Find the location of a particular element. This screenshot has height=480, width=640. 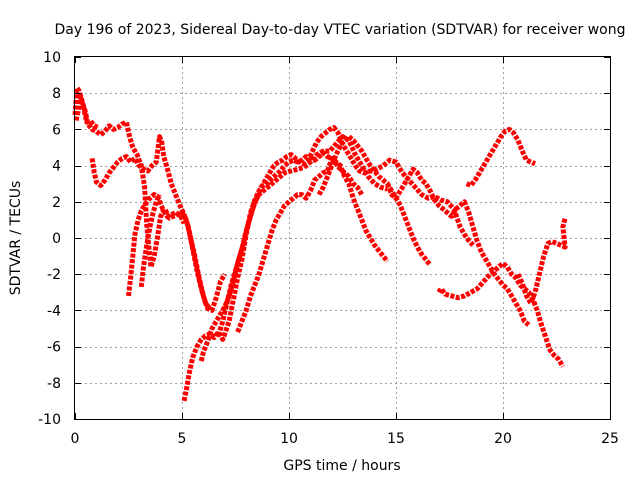

x-tick-label: 0 is located at coordinates (75, 439).